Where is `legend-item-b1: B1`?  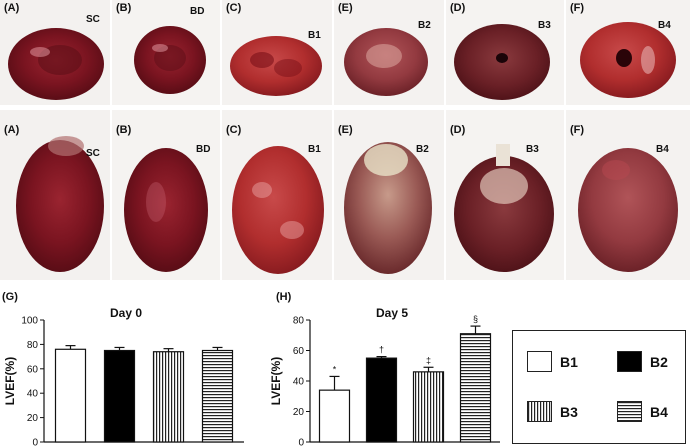 legend-item-b1: B1 is located at coordinates (552, 361).